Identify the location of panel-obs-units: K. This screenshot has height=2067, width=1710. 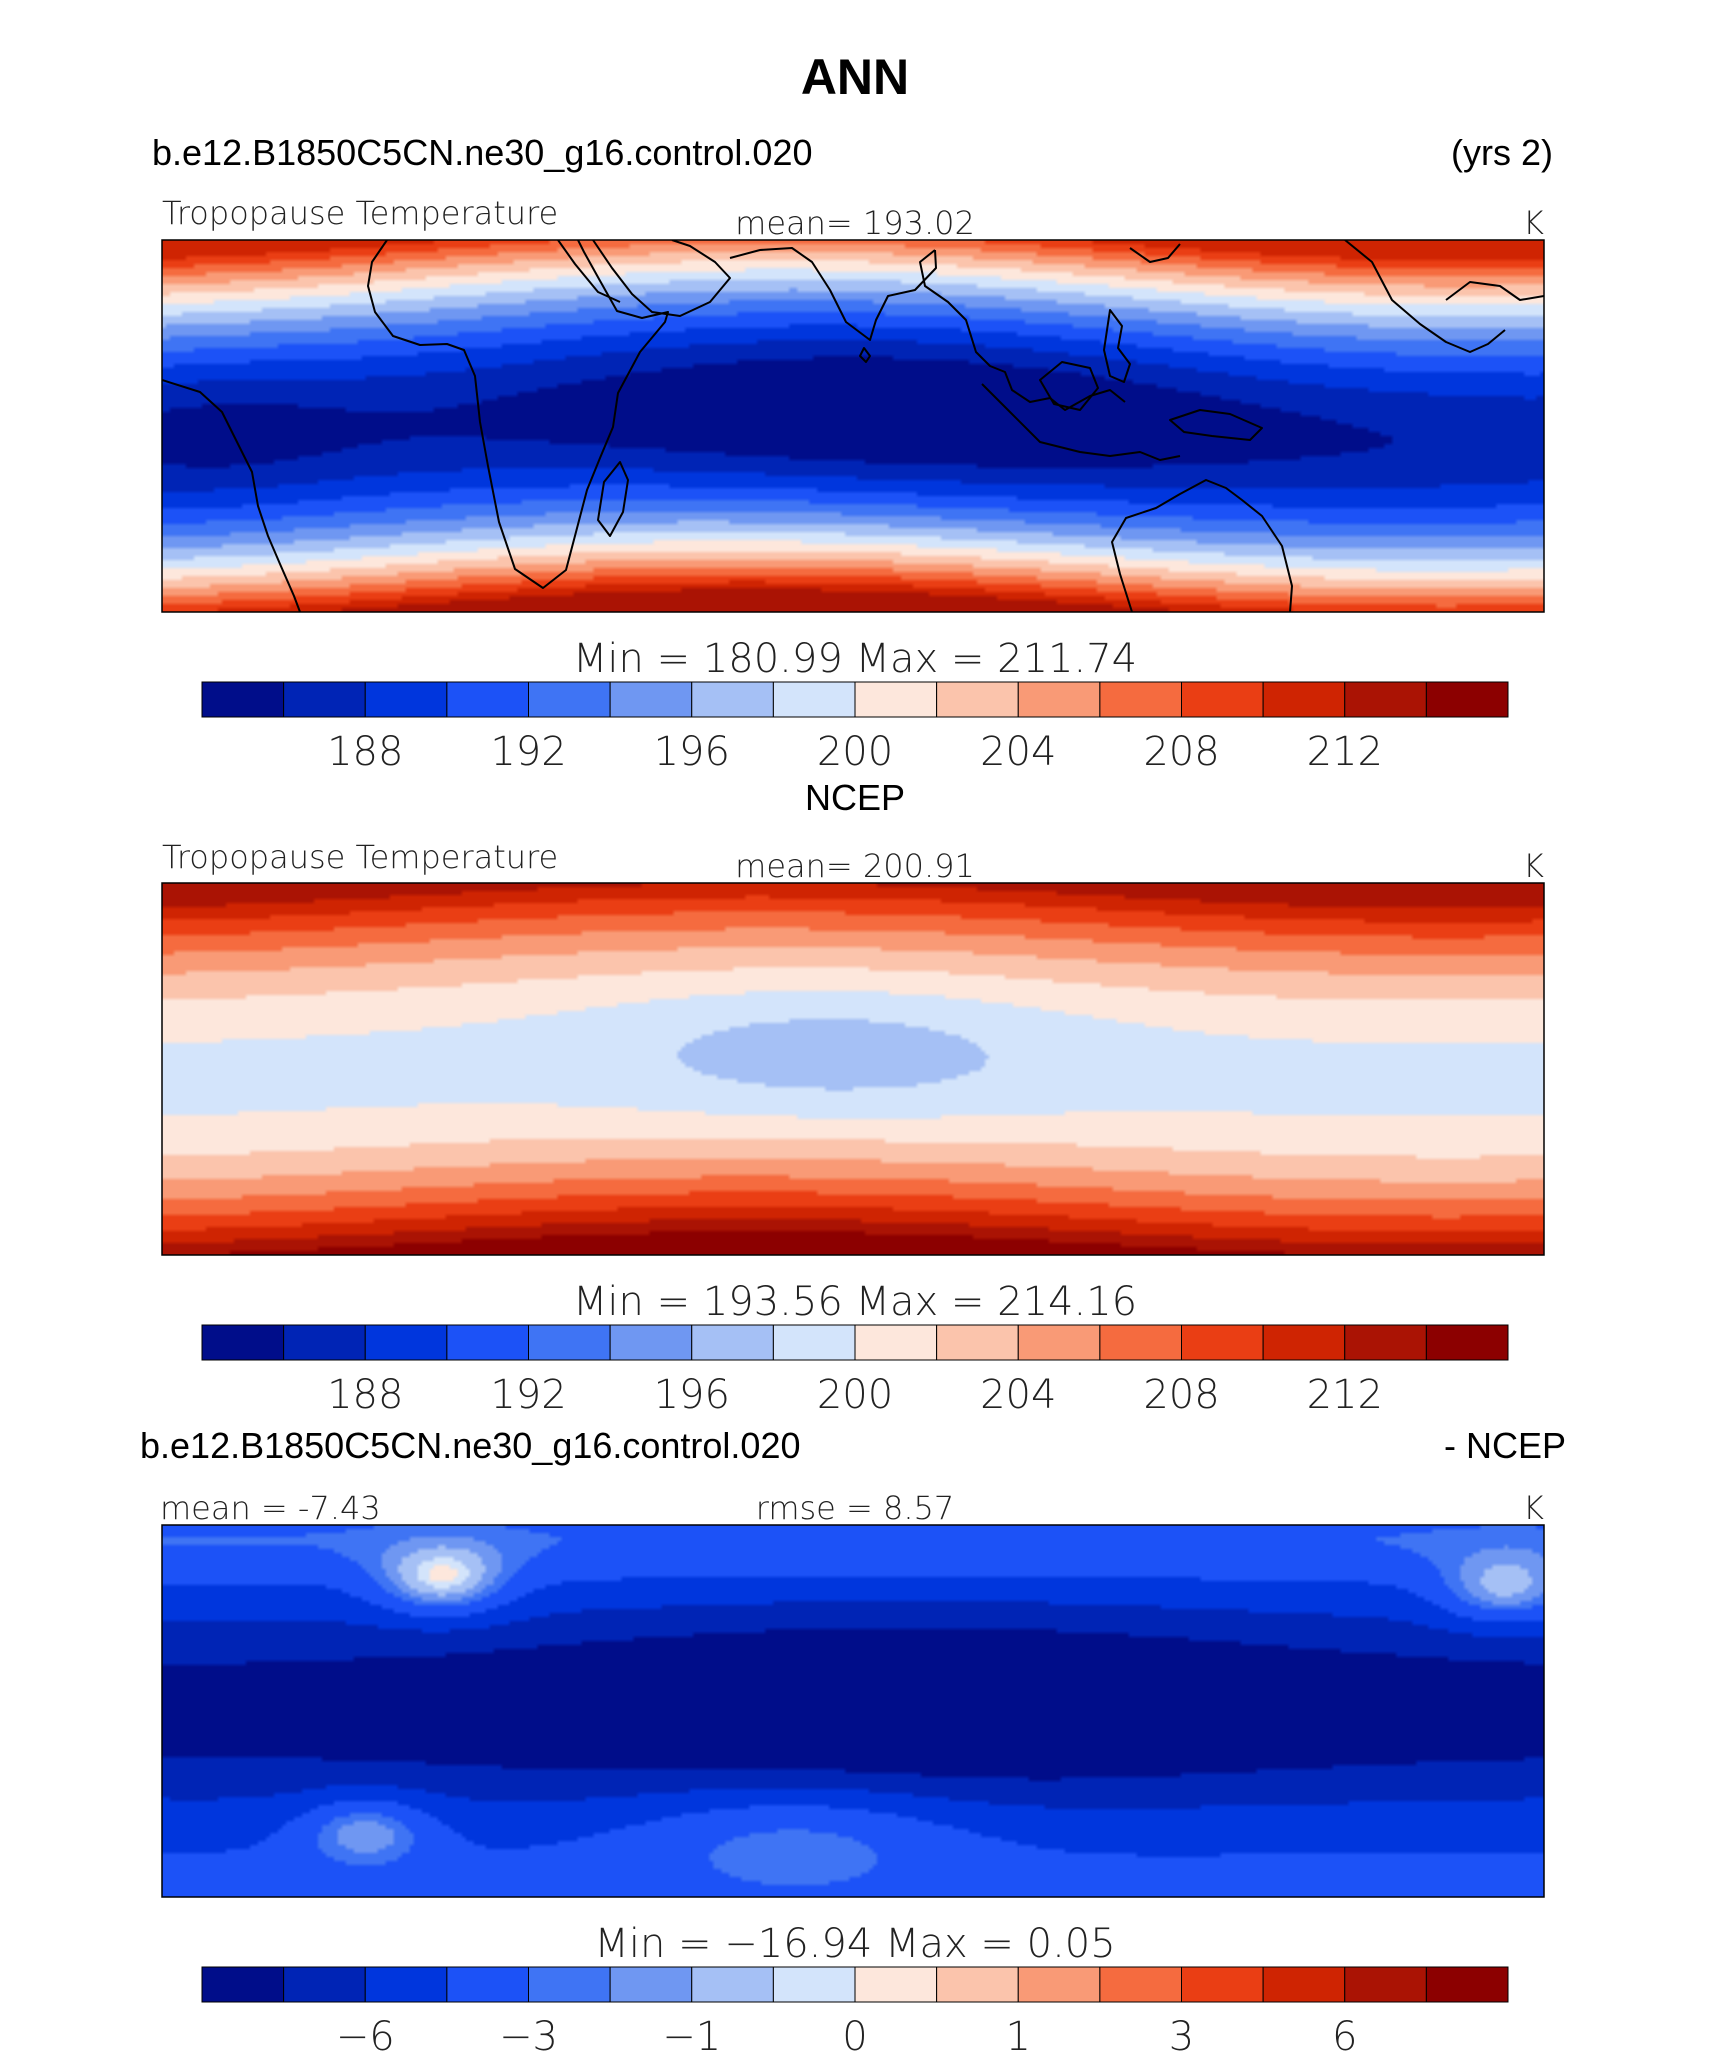
(1533, 866).